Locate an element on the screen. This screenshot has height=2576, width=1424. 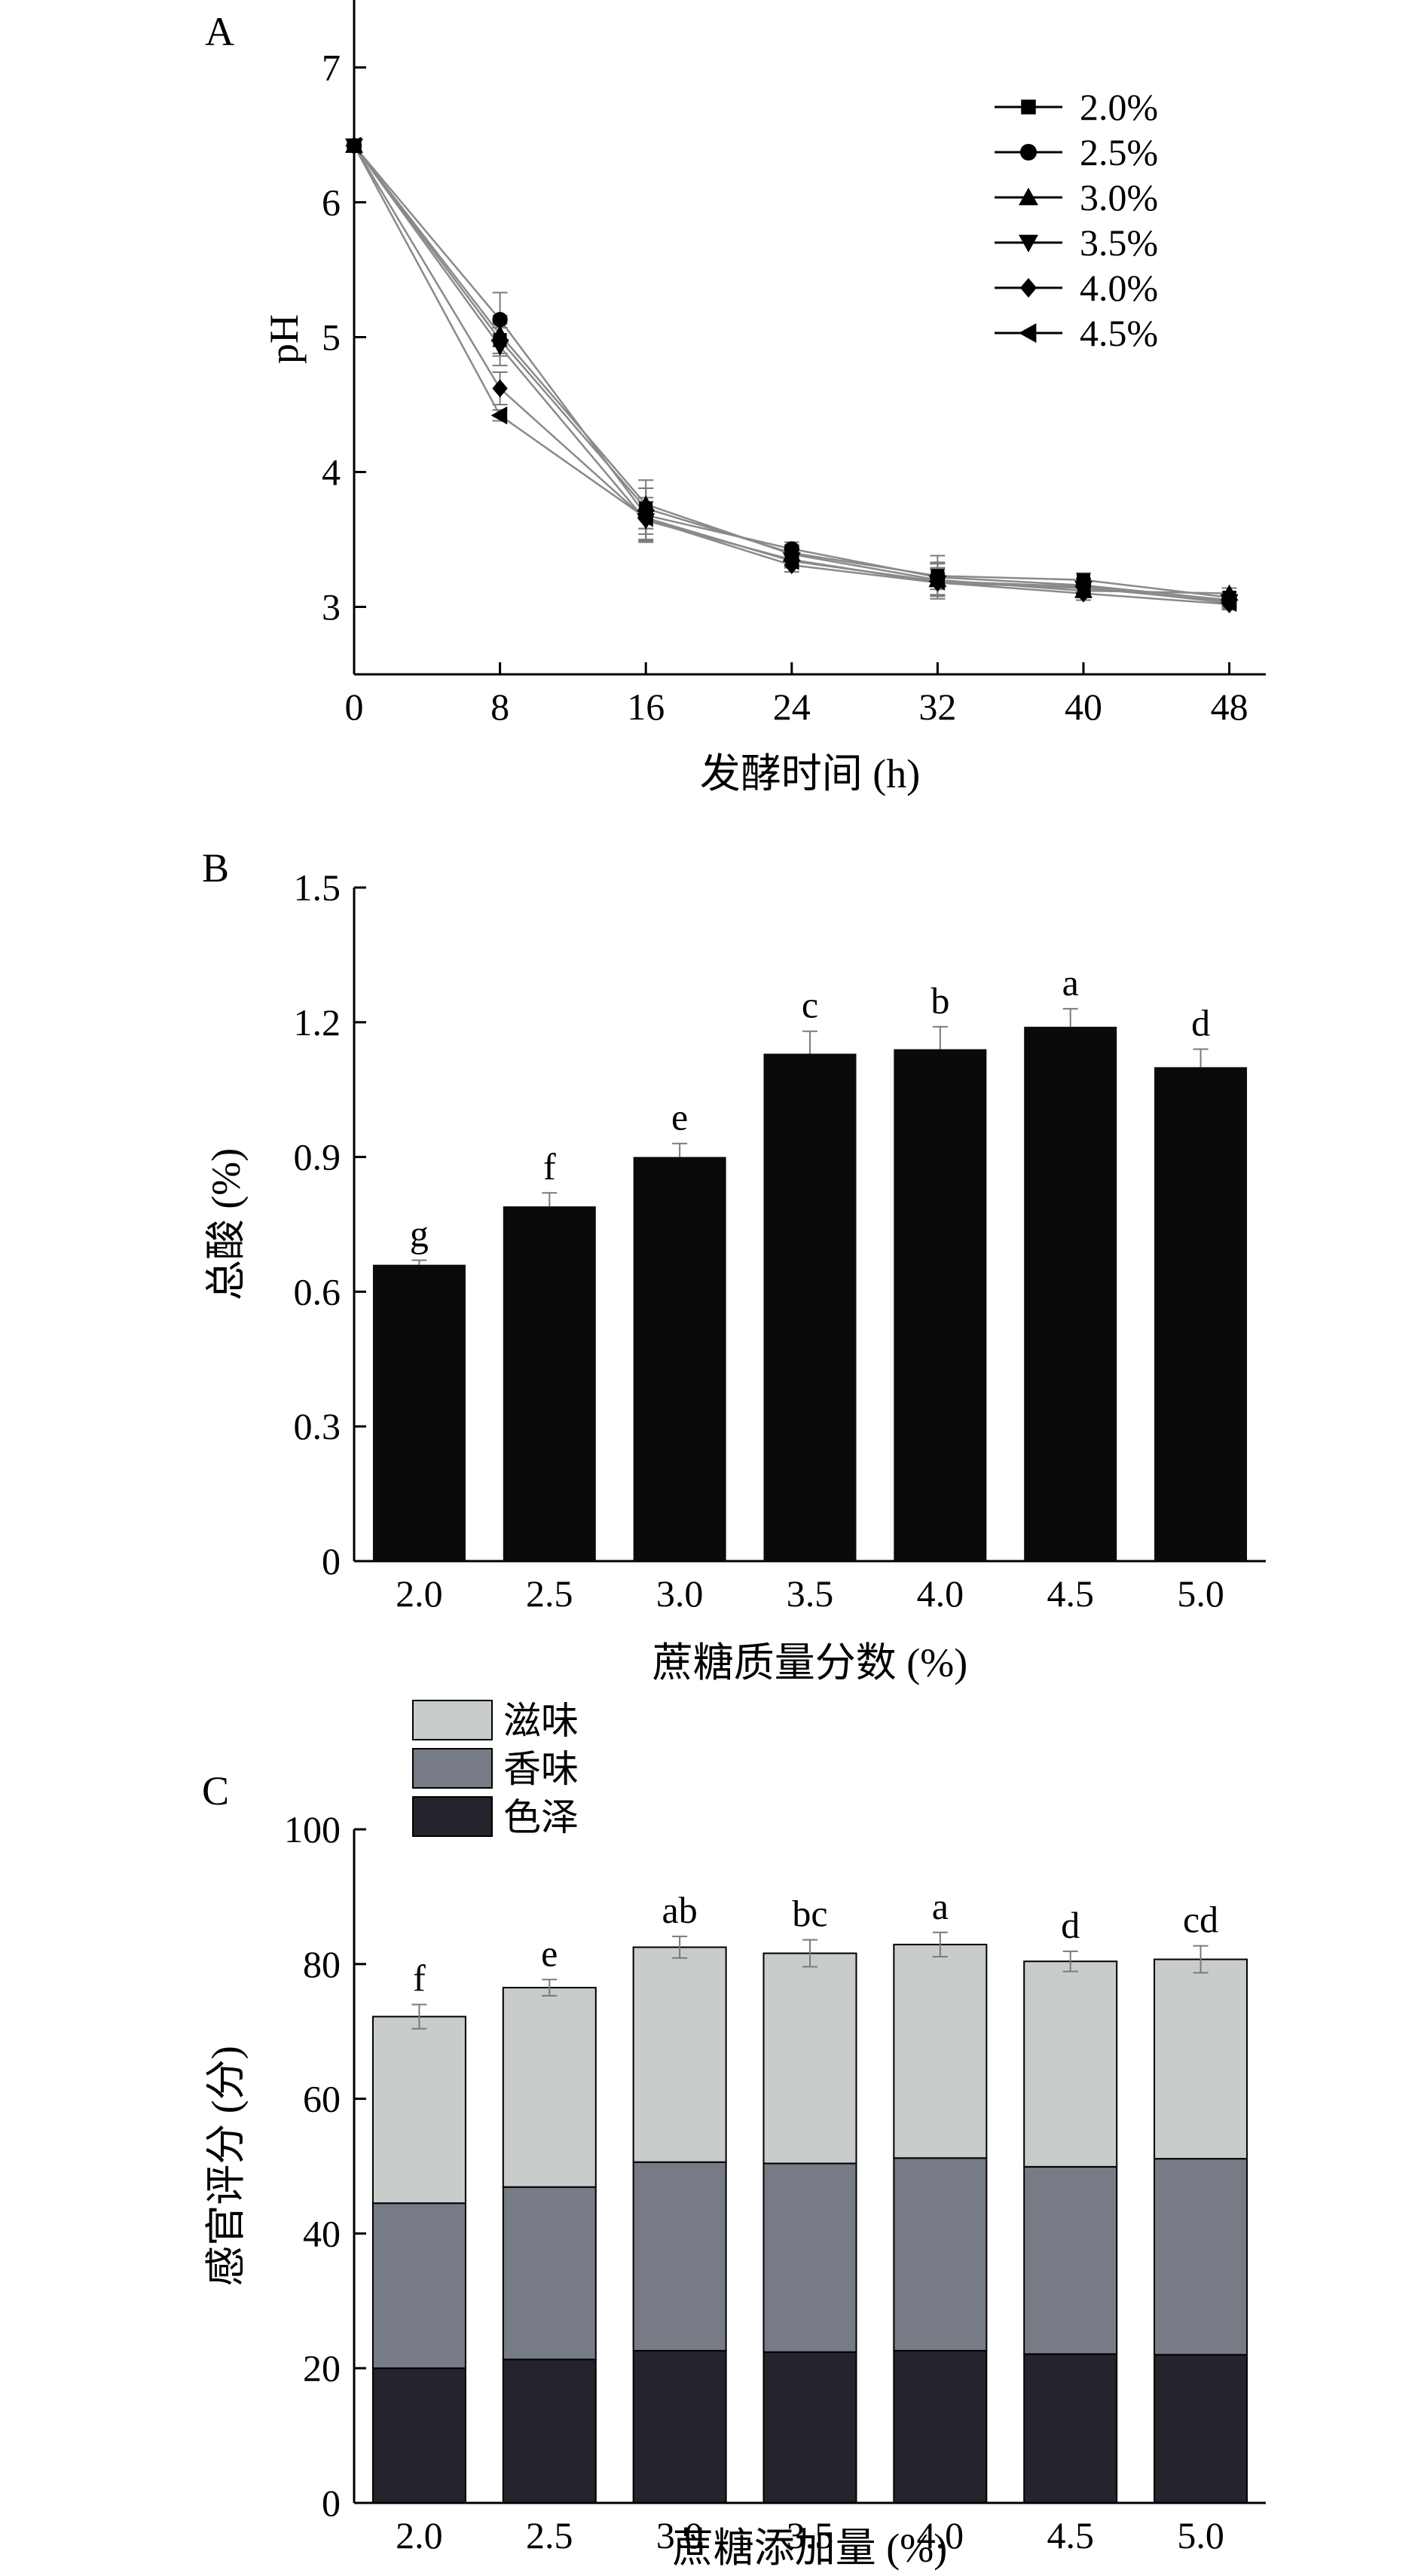
y-axis-title: pH is located at coordinates (284, 339).